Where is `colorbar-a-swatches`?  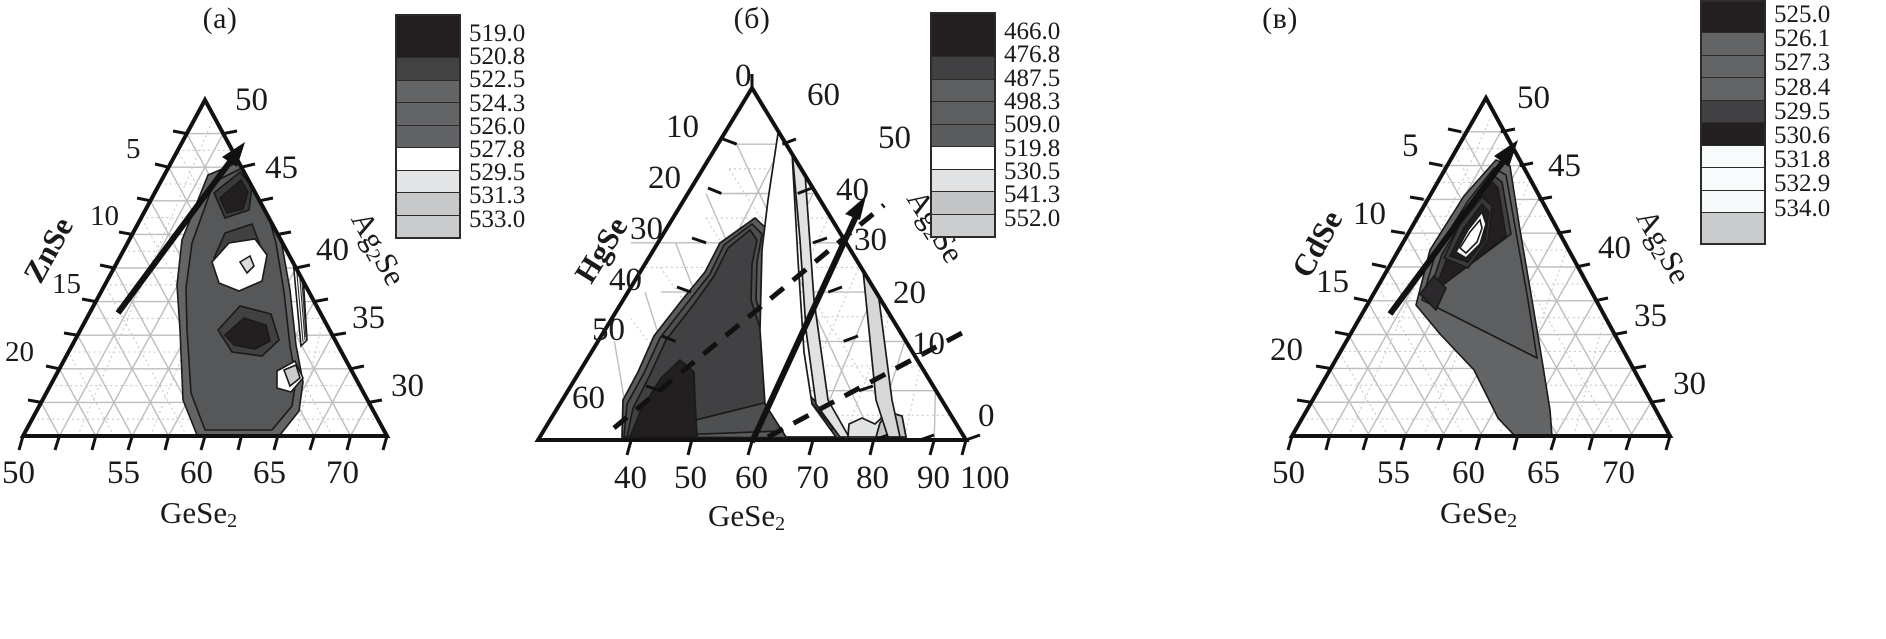
colorbar-a-swatches is located at coordinates (428, 126).